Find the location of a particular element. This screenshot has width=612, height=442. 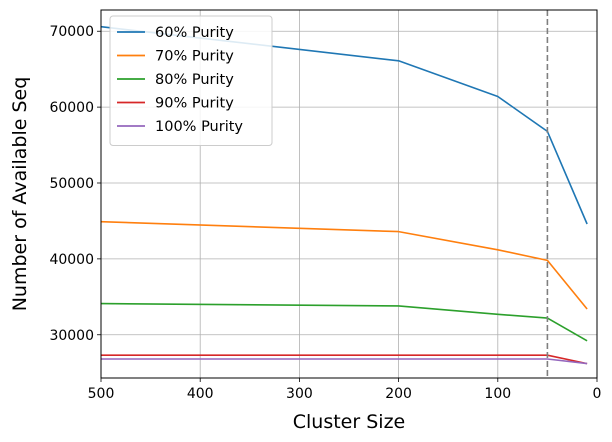

y-tick-label: 70000 is located at coordinates (71, 32).